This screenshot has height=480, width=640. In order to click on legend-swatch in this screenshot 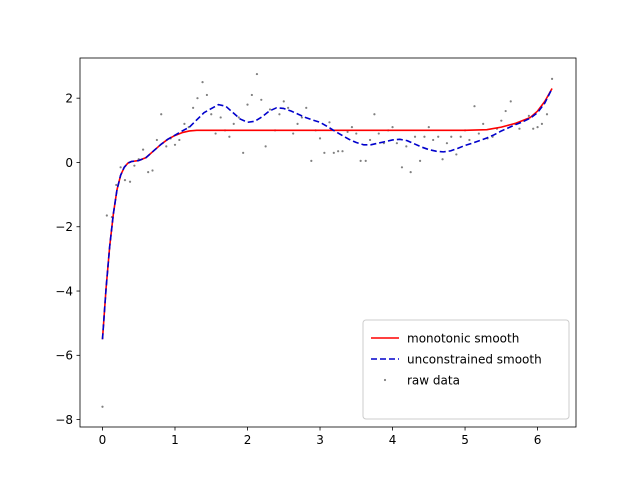, I will do `click(385, 380)`.